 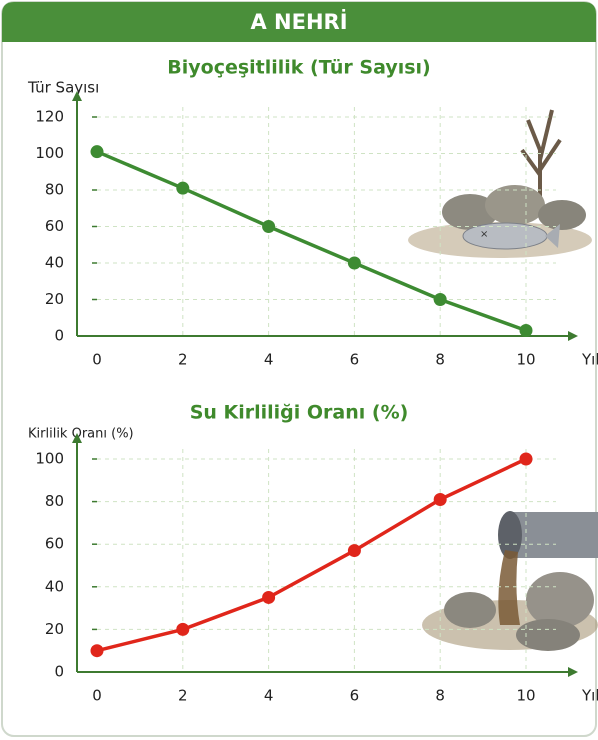 I want to click on y-tick-label: 120, so click(x=49, y=117).